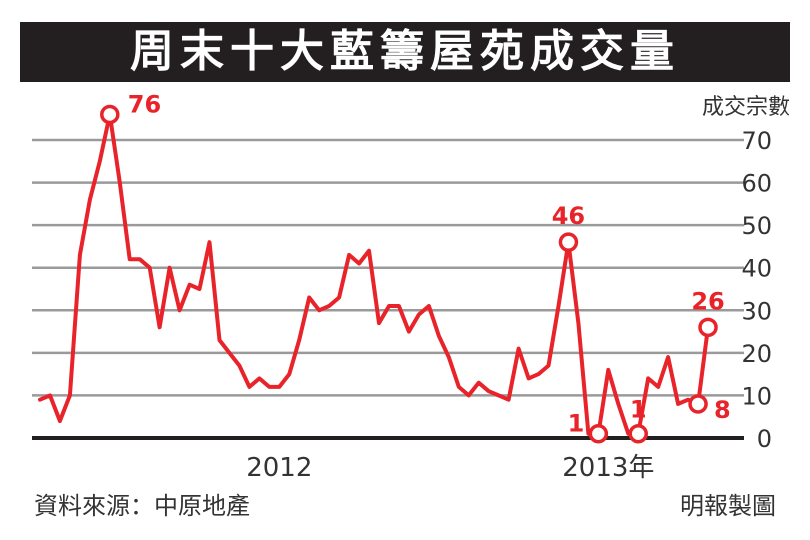 This screenshot has width=810, height=540. What do you see at coordinates (722, 410) in the screenshot?
I see `data-label: 8` at bounding box center [722, 410].